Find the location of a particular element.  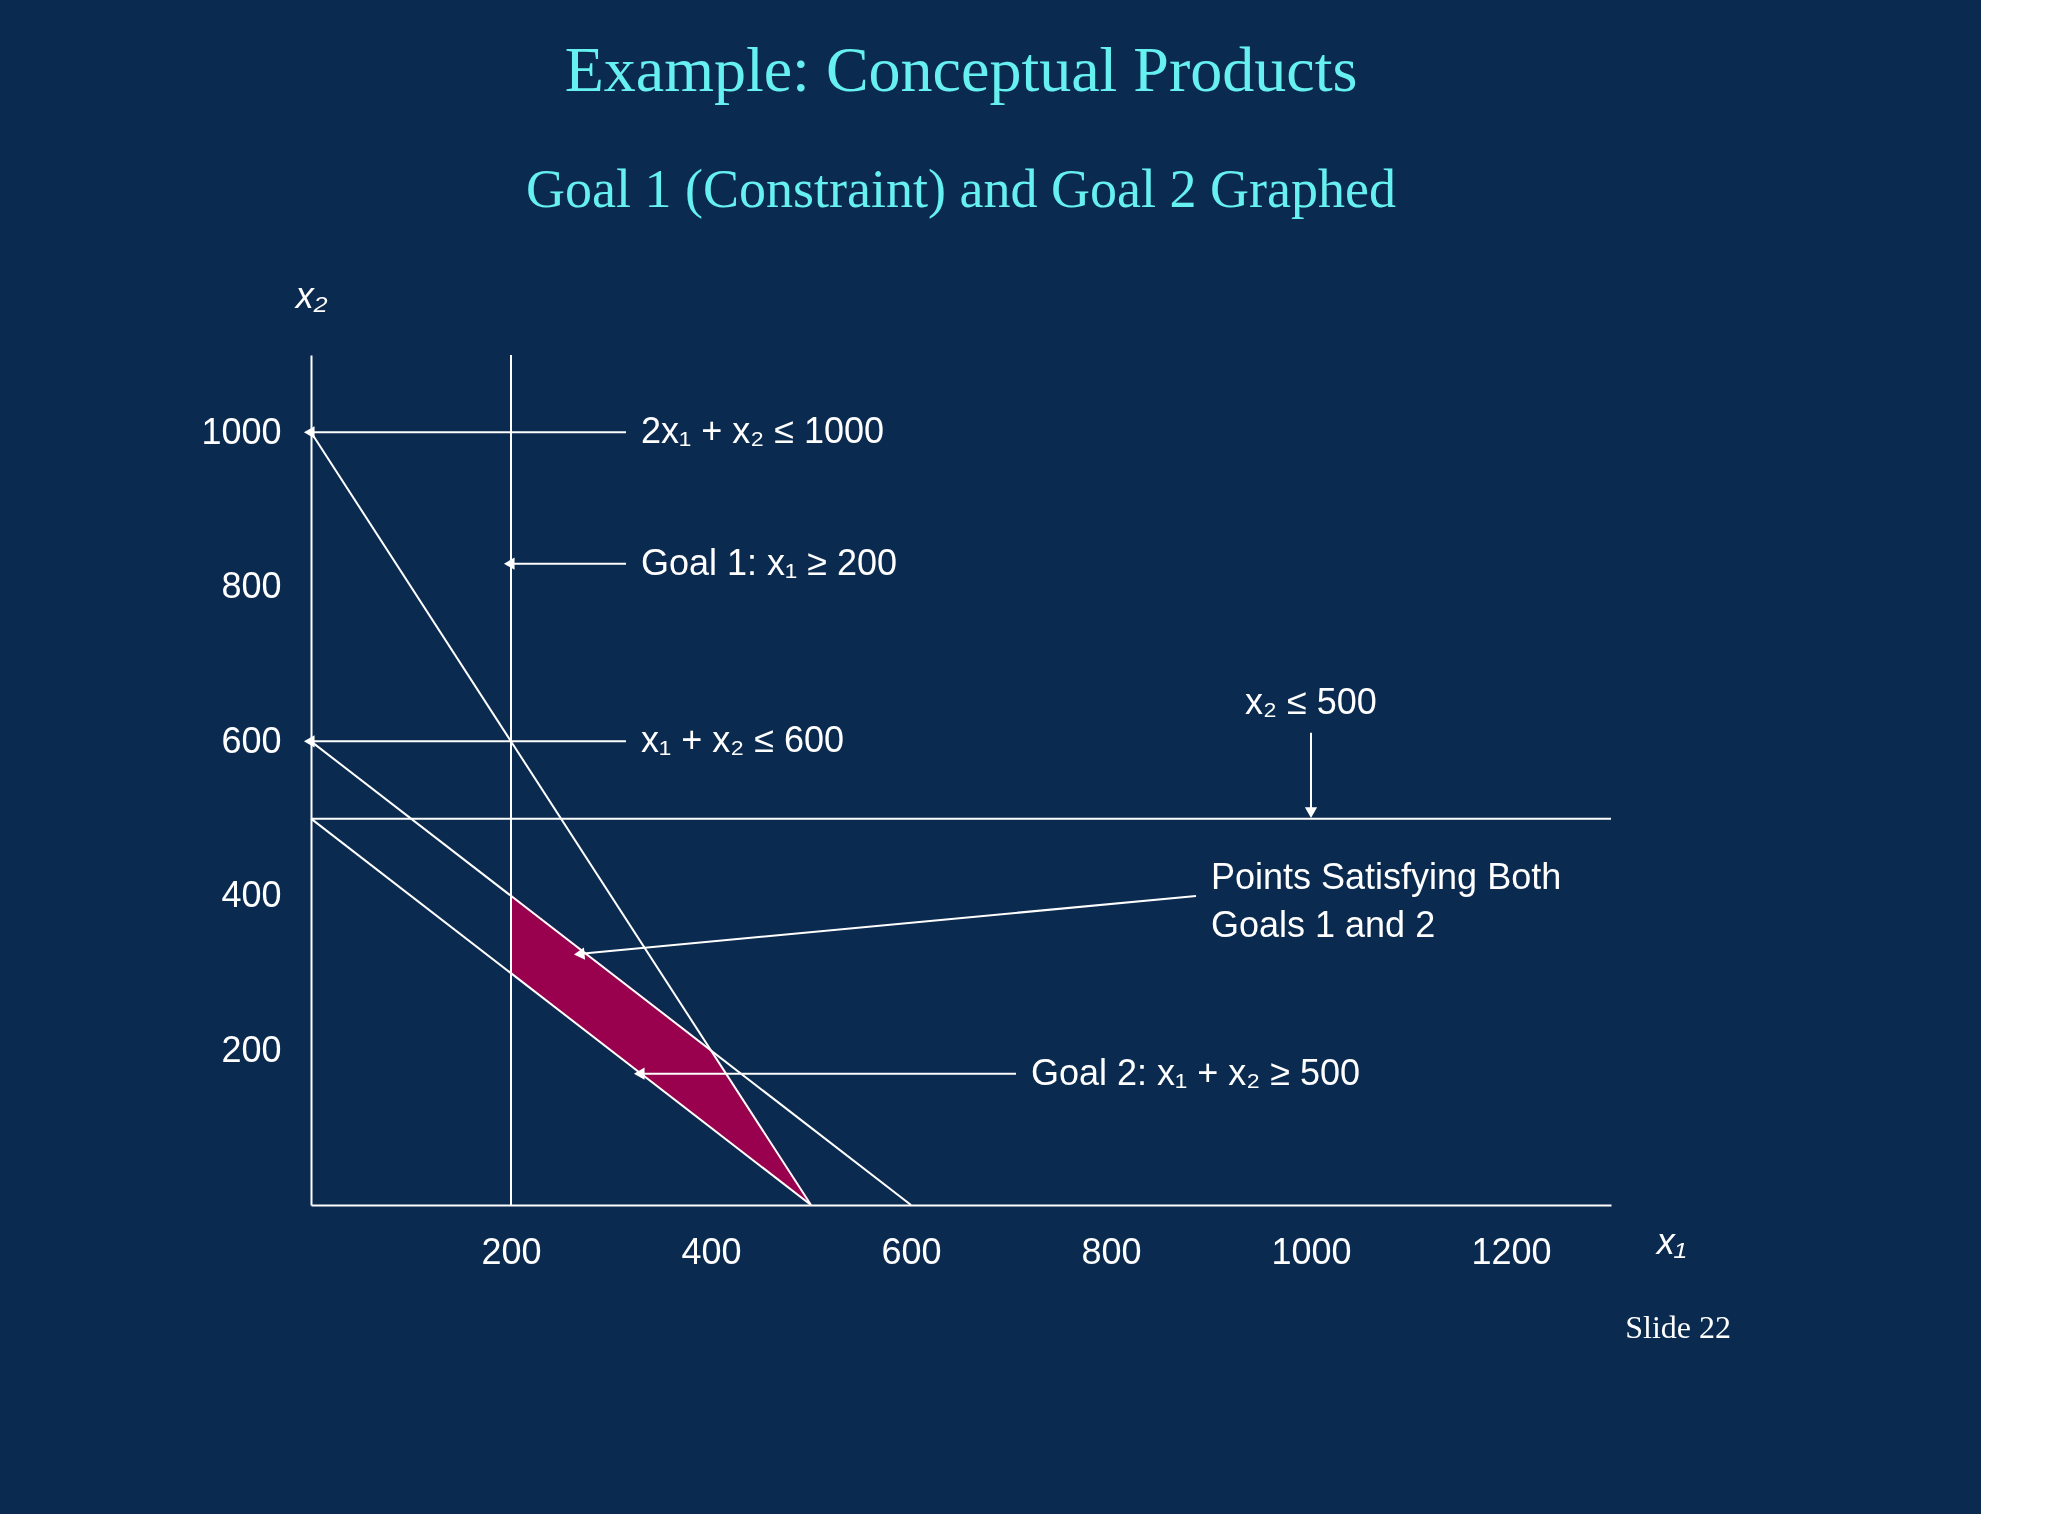

x-tick-label: 400 is located at coordinates (711, 1251).